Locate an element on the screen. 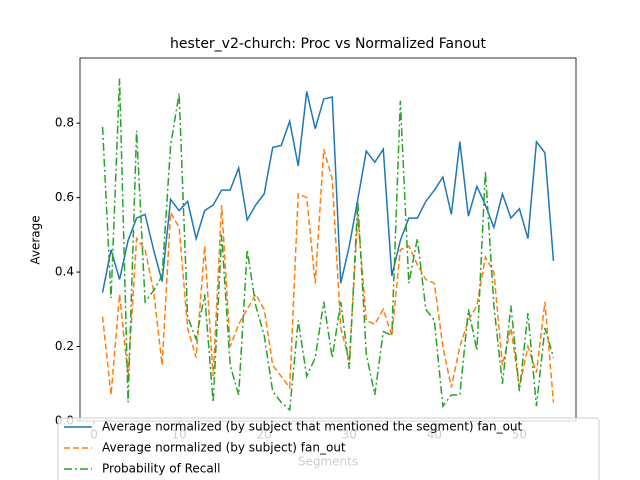 The height and width of the screenshot is (480, 640). legend-box is located at coordinates (328, 448).